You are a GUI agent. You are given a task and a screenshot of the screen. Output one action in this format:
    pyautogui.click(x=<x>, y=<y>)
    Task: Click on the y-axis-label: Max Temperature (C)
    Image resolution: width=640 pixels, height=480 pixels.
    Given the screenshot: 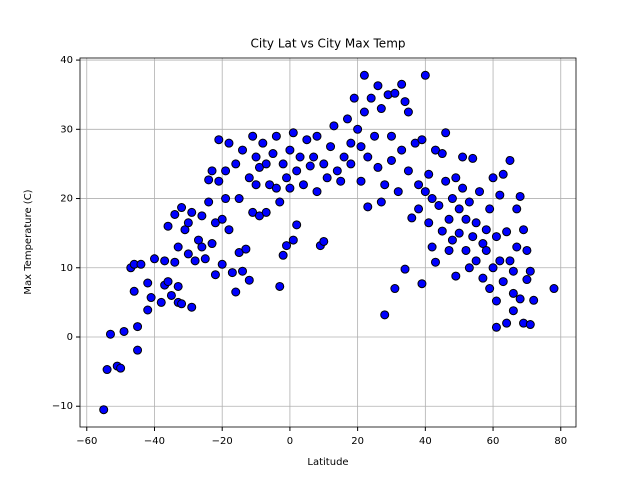 What is the action you would take?
    pyautogui.click(x=28, y=241)
    